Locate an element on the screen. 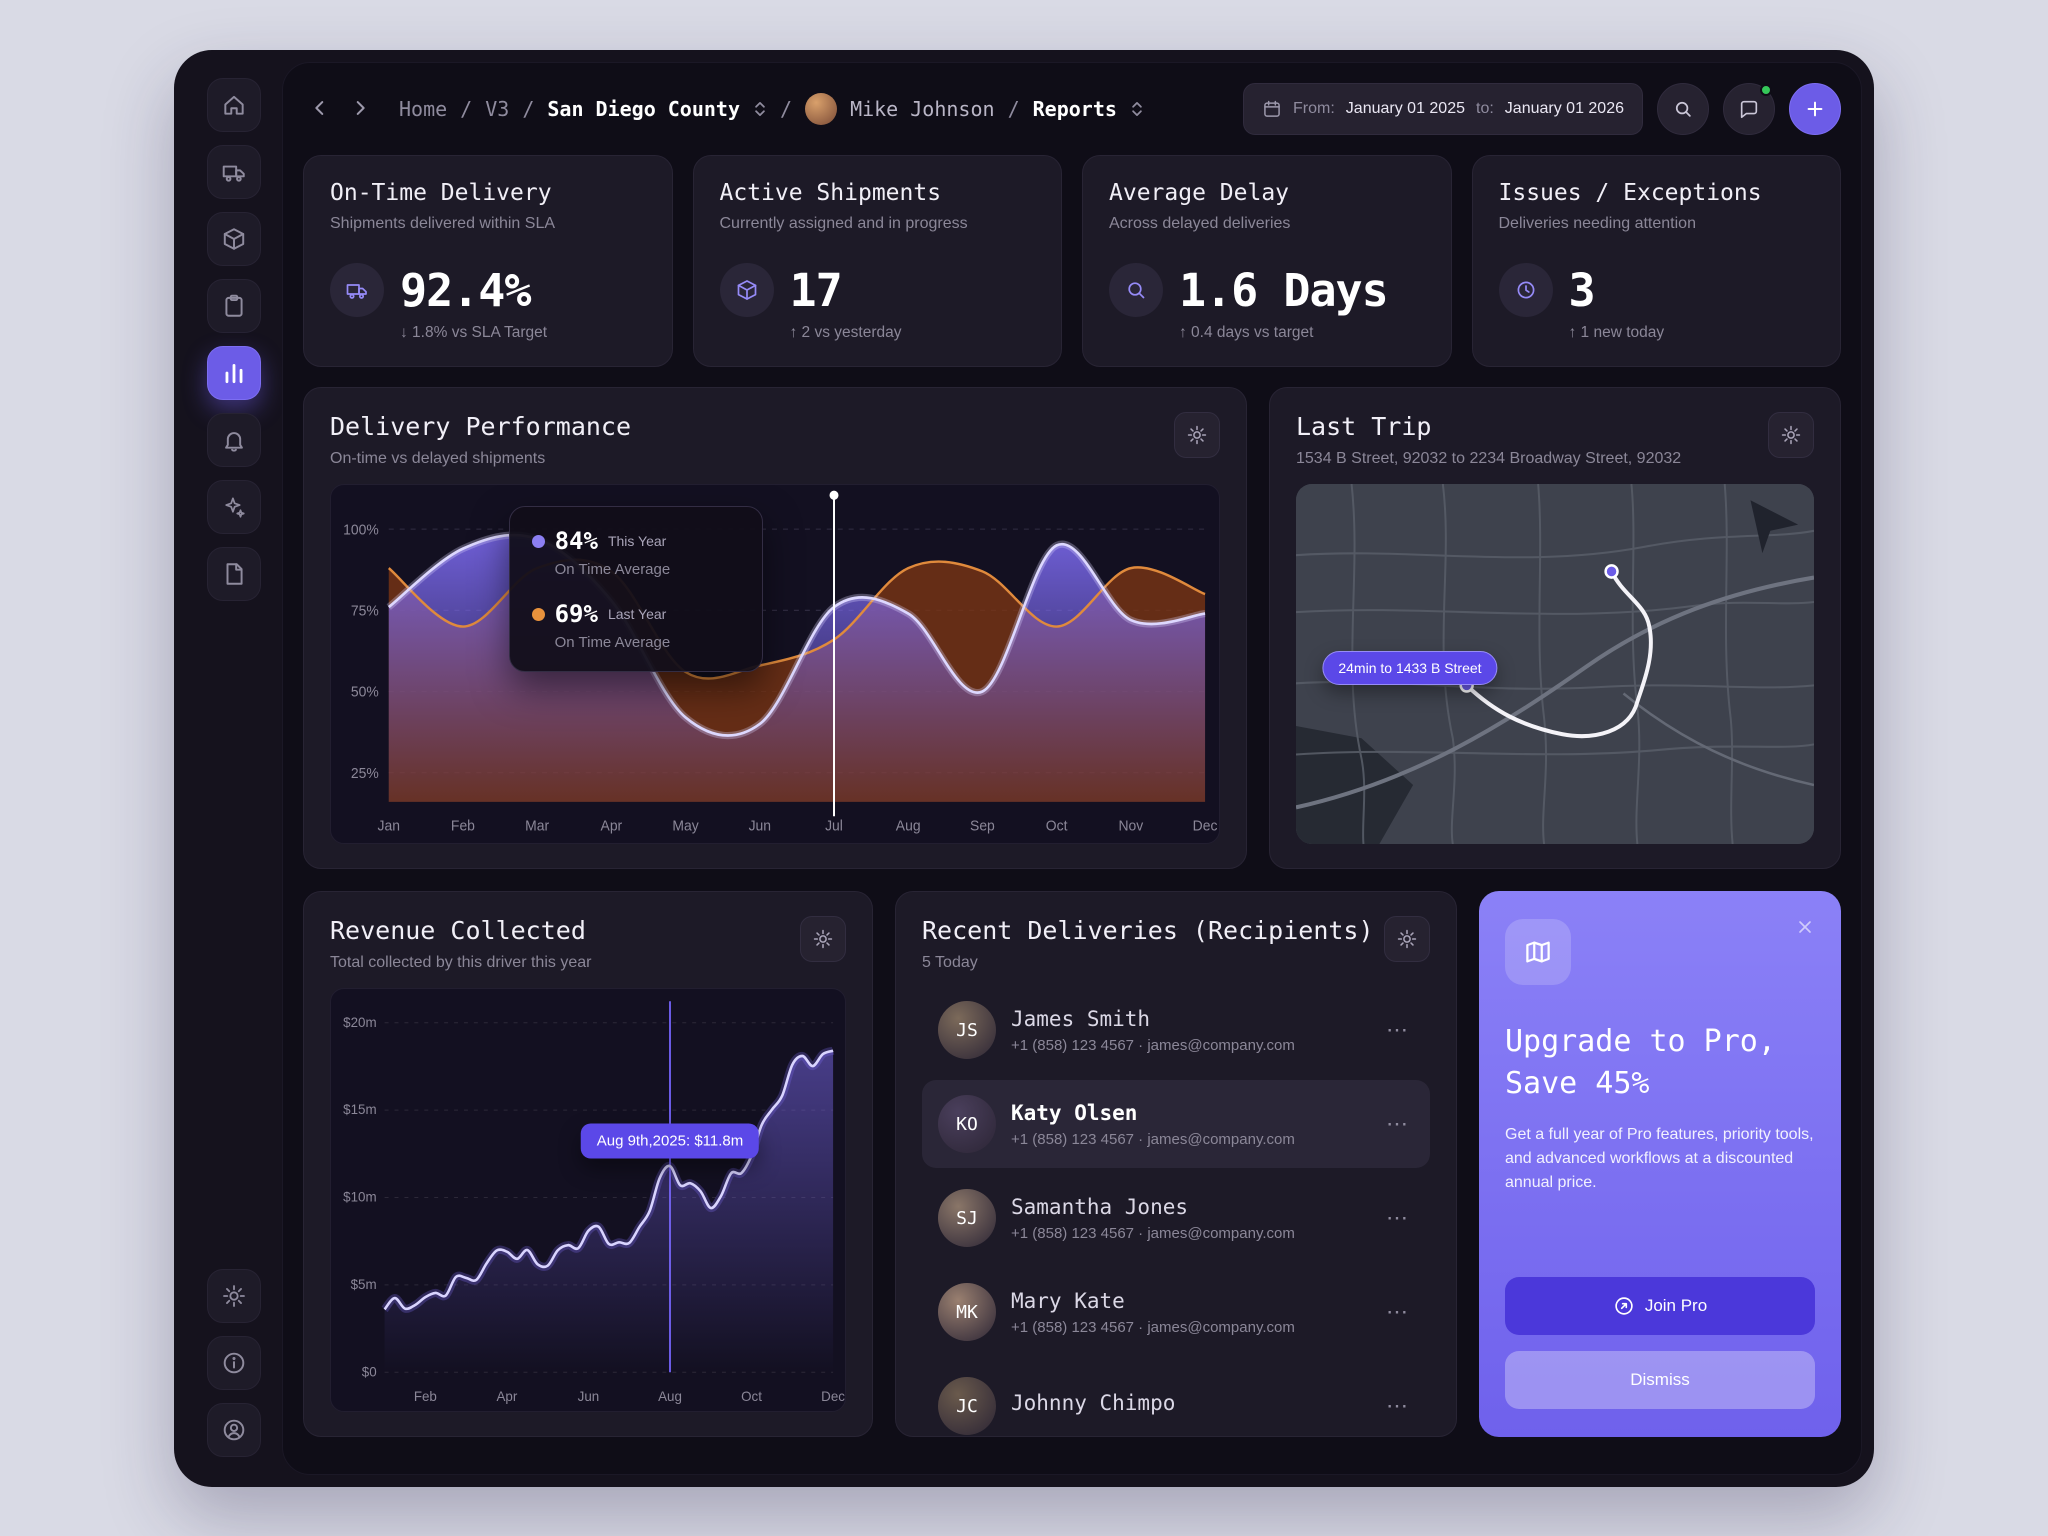  bell-icon is located at coordinates (234, 442).